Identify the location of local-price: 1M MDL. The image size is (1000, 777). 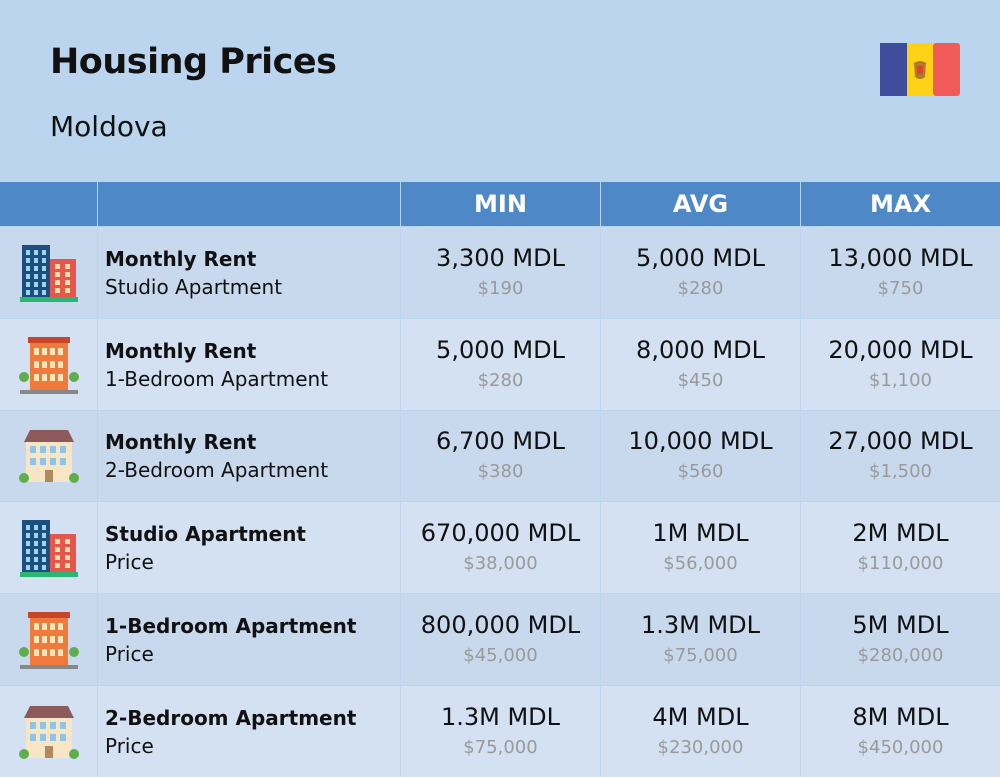
(700, 532).